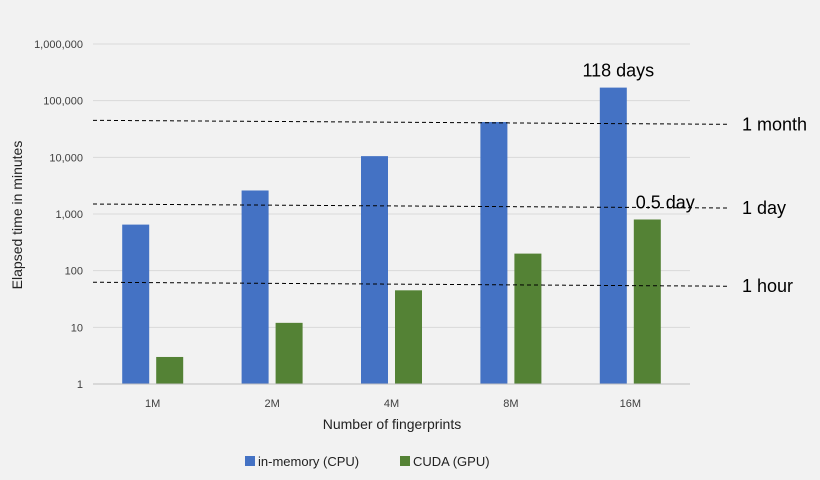  I want to click on x-axis-ticks: 1M 2M 4M 8M 16M, so click(393, 404).